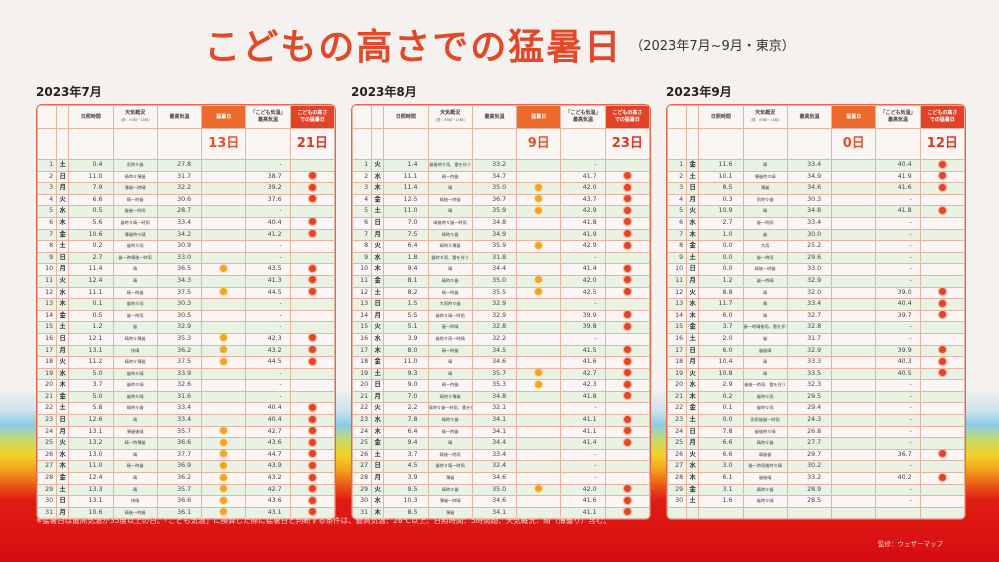  Describe the element at coordinates (809, 165) in the screenshot. I see `max-temp-cell: 33.4` at that location.